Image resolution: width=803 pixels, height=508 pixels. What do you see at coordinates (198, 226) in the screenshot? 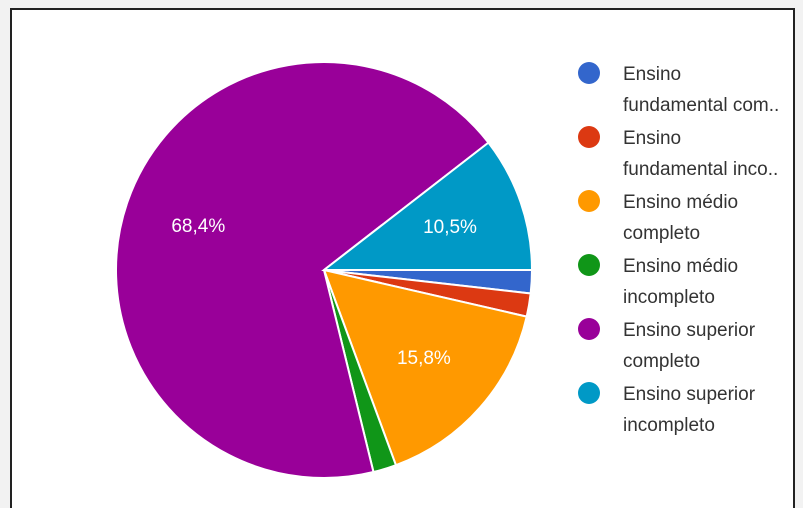
I see `slice-value-label: 68,4%` at bounding box center [198, 226].